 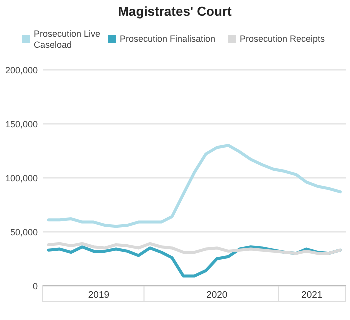 What do you see at coordinates (24, 233) in the screenshot?
I see `y-tick-label: 50,000` at bounding box center [24, 233].